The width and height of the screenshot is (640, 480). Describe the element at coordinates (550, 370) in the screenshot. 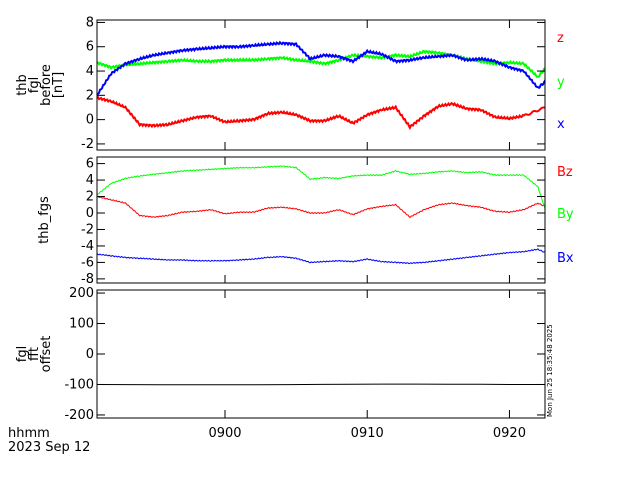

I see `timestamp-label: Mon Jun 25 18:35:48 2025` at that location.